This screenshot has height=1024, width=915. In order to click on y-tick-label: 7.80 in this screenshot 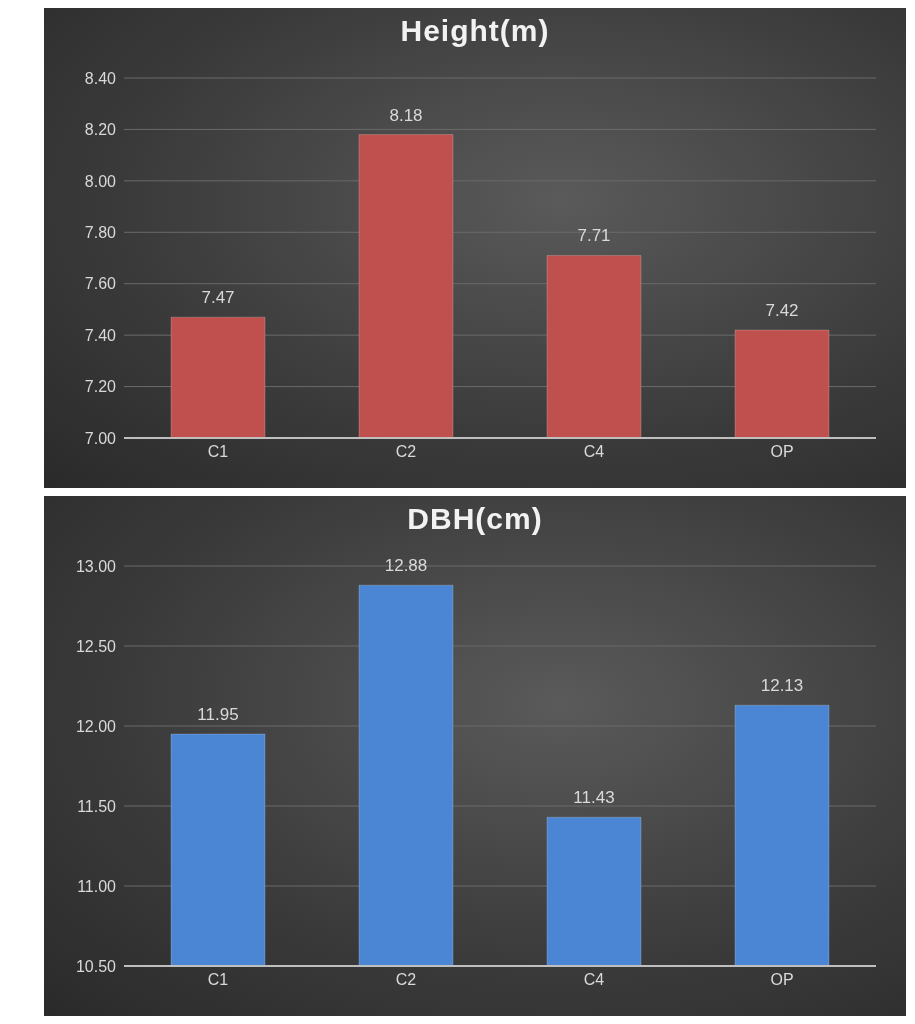, I will do `click(100, 232)`.